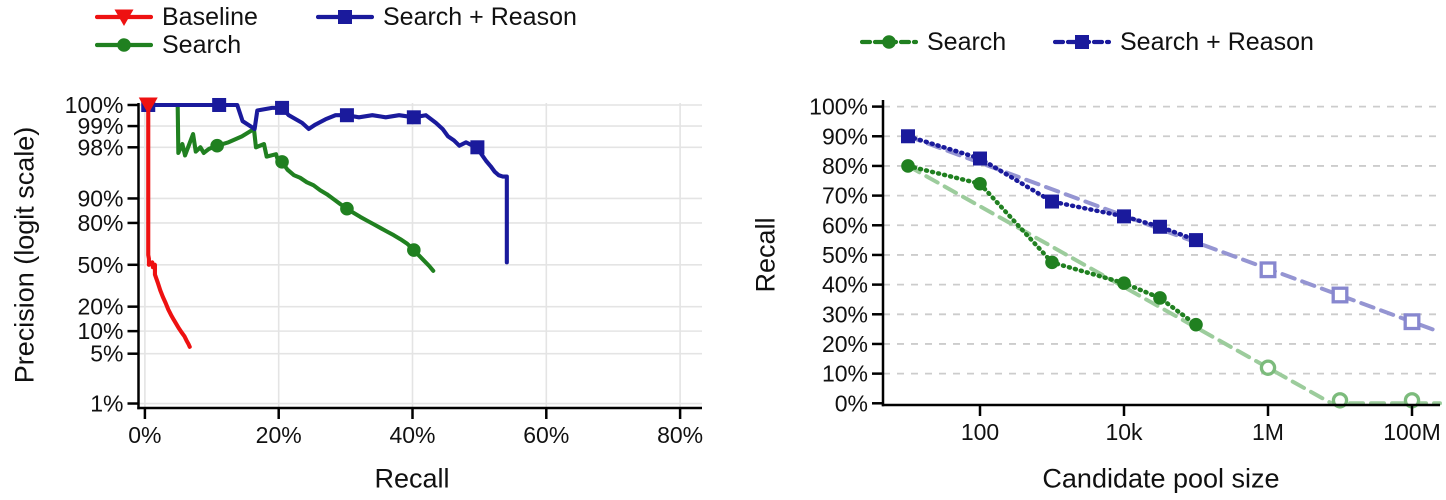 Image resolution: width=1446 pixels, height=500 pixels. I want to click on left-y-tick-label: 90%, so click(100, 198).